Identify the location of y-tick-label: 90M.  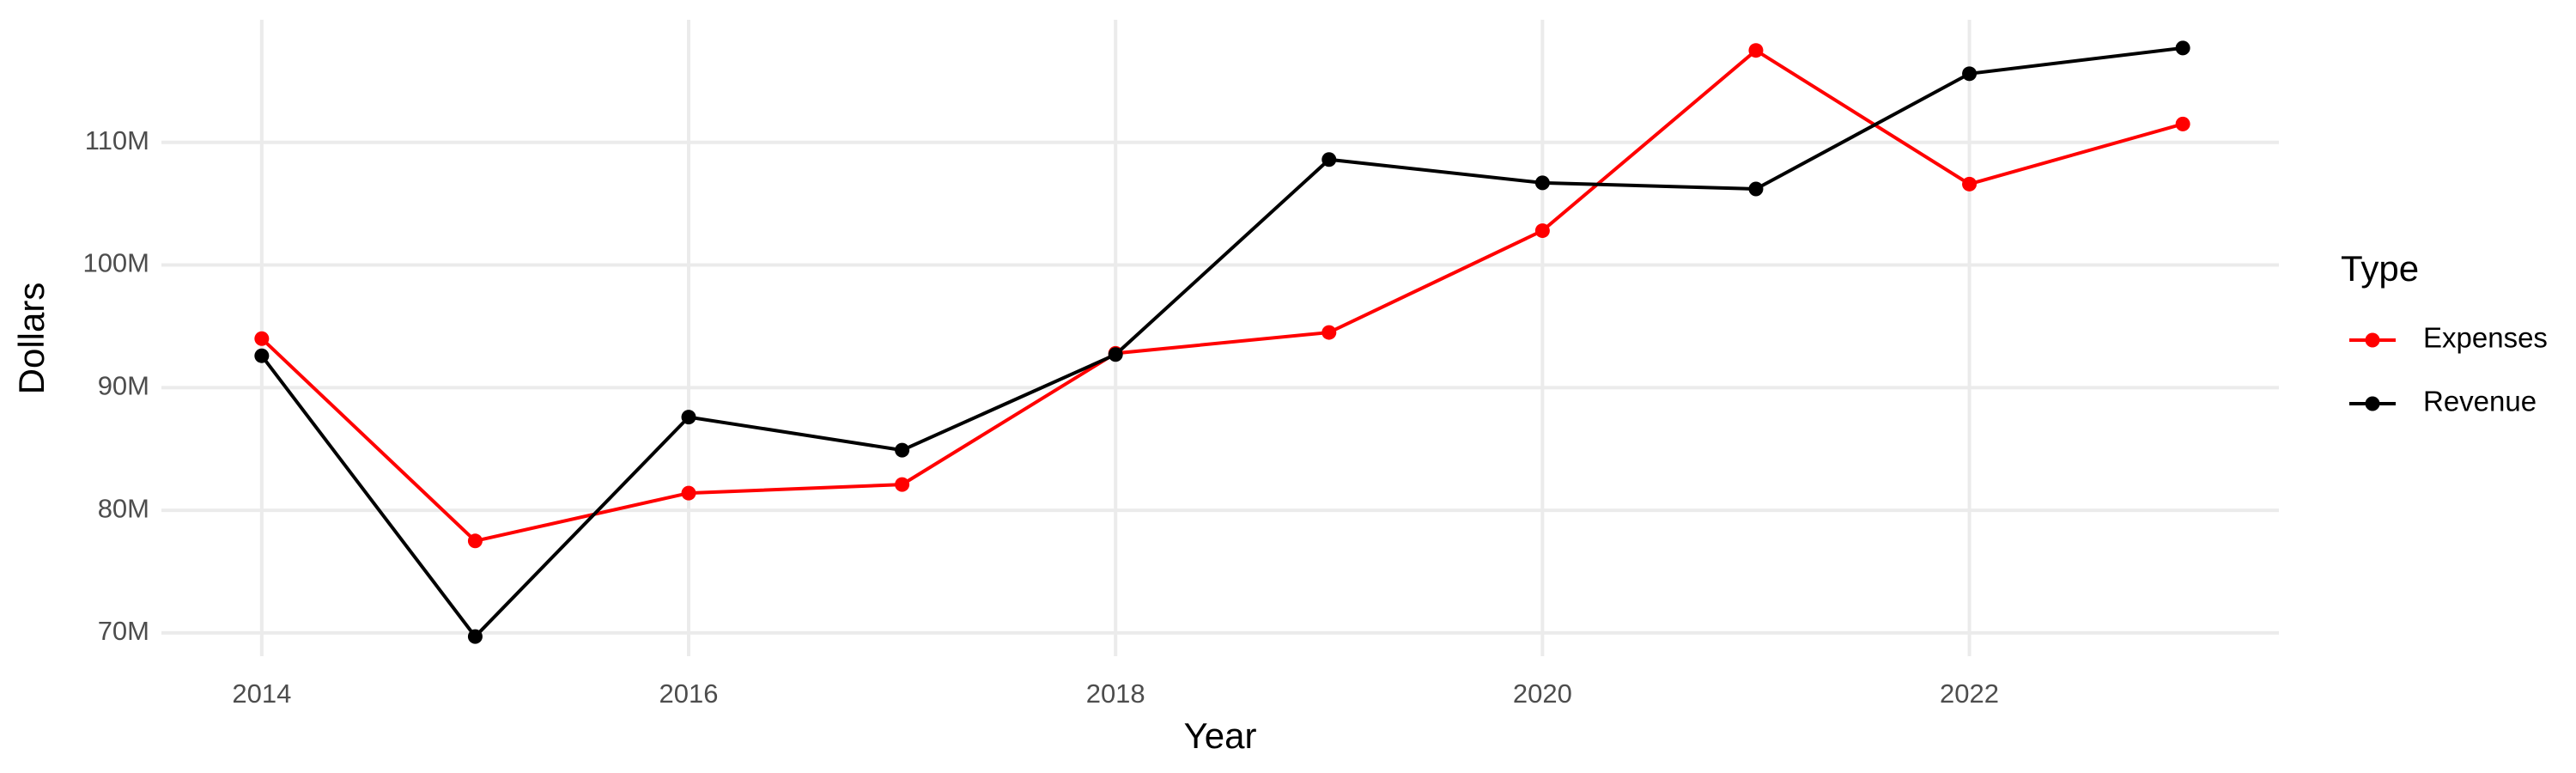
(123, 386).